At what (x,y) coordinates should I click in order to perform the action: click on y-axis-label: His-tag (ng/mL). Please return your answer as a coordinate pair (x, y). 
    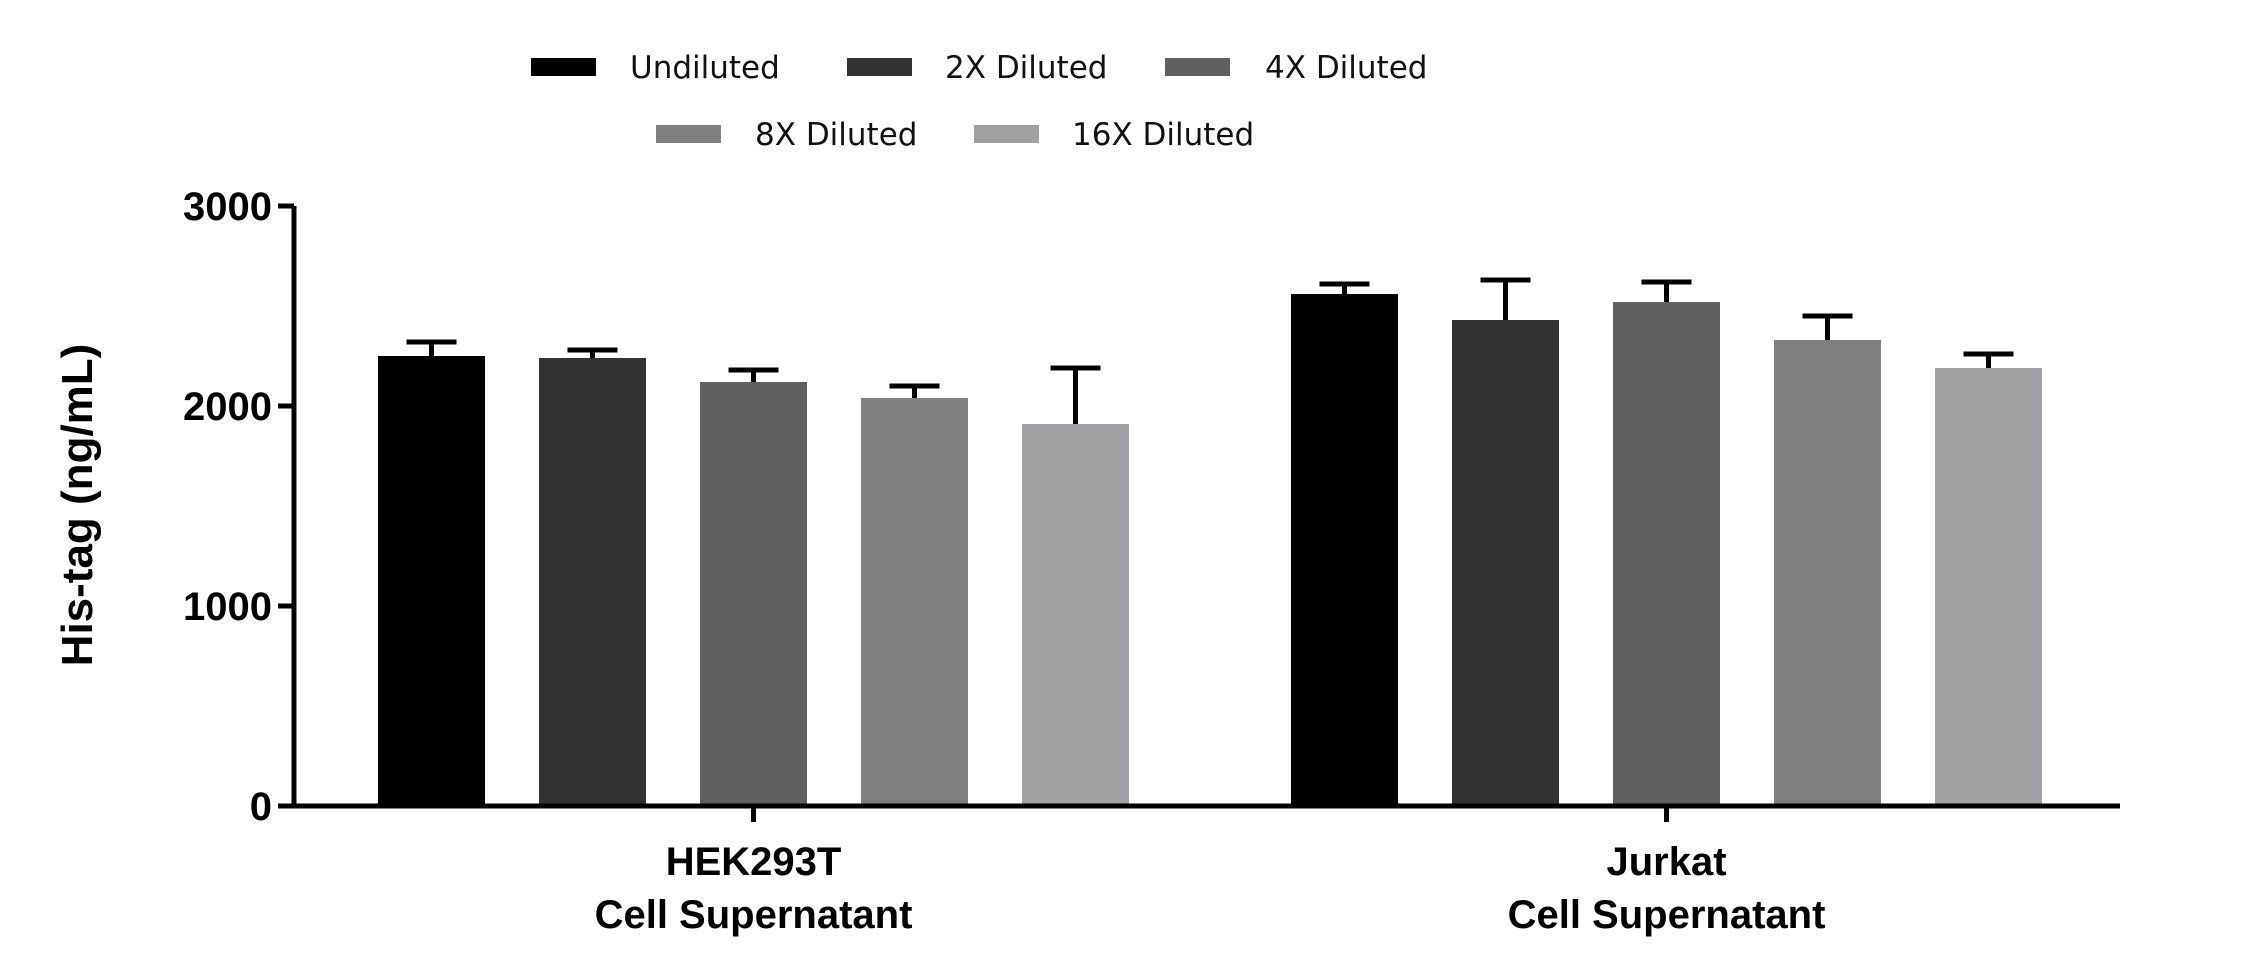
    Looking at the image, I should click on (77, 505).